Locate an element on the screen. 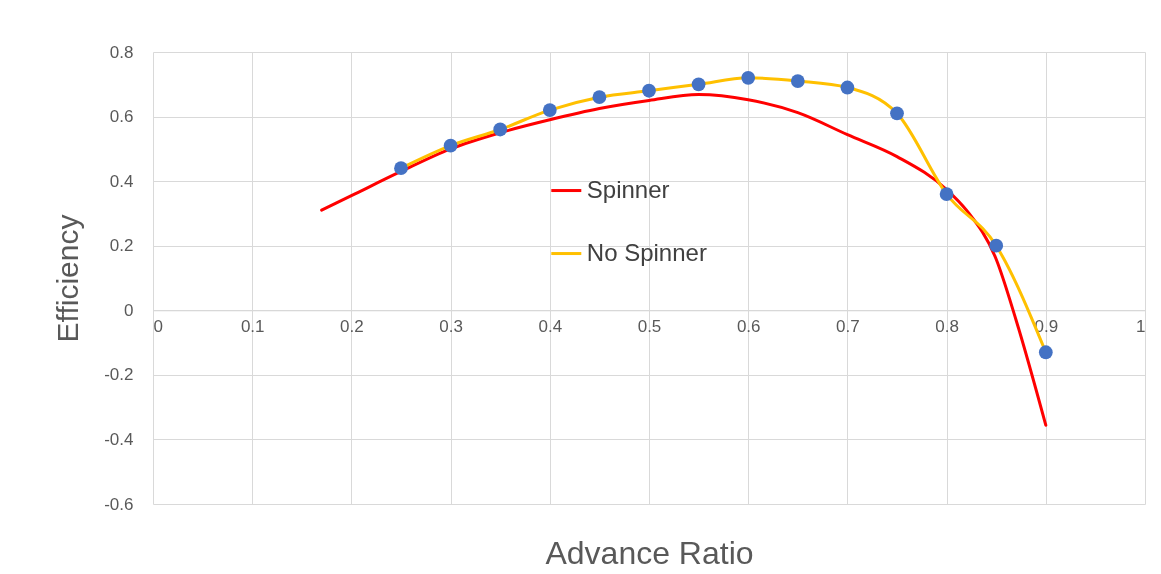  x-tick-label: 0.7 is located at coordinates (848, 326).